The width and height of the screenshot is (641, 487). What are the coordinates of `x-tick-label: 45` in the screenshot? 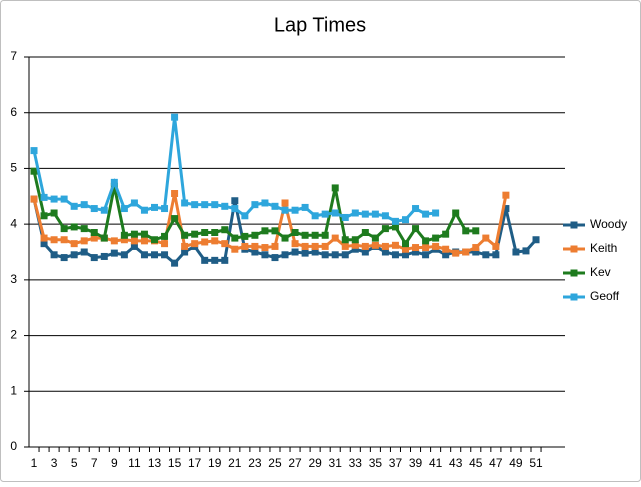 It's located at (476, 463).